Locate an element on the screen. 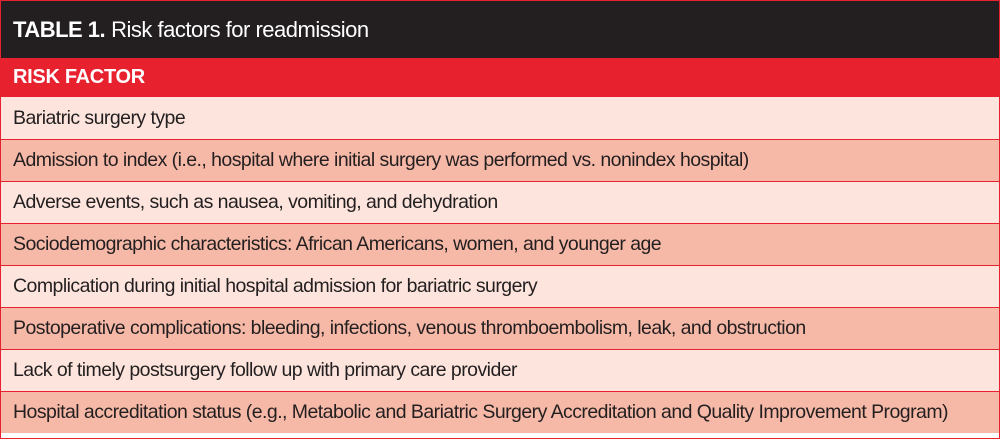 This screenshot has height=439, width=1000. column-header: RISK FACTOR is located at coordinates (500, 77).